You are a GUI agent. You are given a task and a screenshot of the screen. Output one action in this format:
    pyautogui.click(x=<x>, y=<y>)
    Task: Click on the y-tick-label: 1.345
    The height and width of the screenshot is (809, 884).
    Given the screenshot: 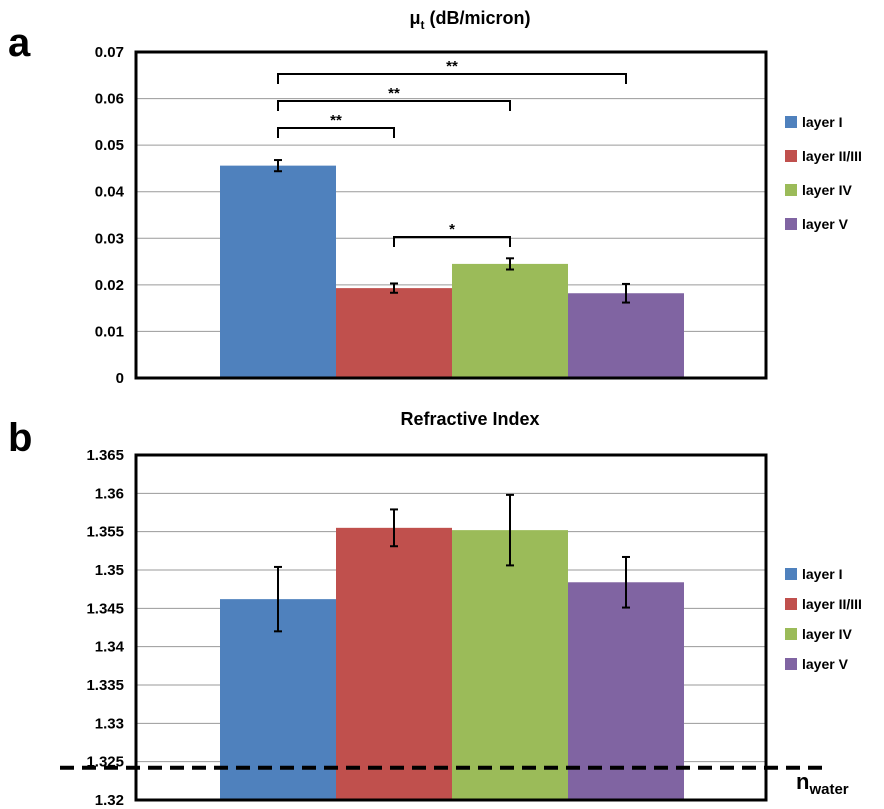 What is the action you would take?
    pyautogui.click(x=105, y=608)
    